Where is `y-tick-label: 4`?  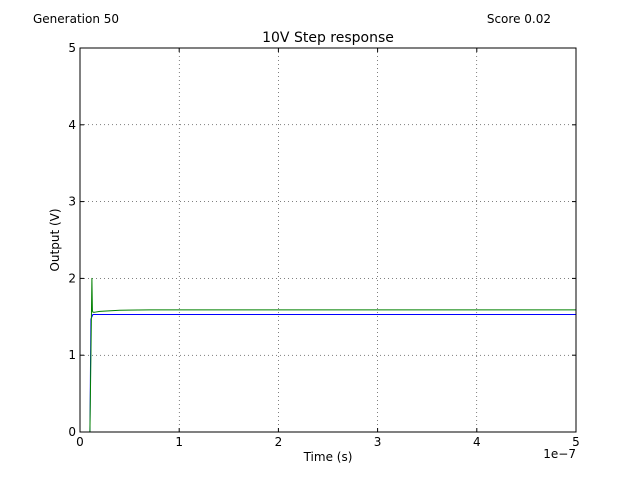 y-tick-label: 4 is located at coordinates (72, 125).